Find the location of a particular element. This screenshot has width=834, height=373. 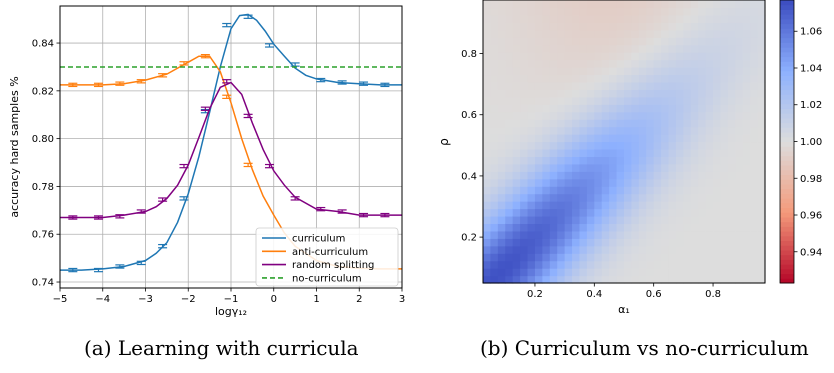

legend-label: curriculum is located at coordinates (318, 239).